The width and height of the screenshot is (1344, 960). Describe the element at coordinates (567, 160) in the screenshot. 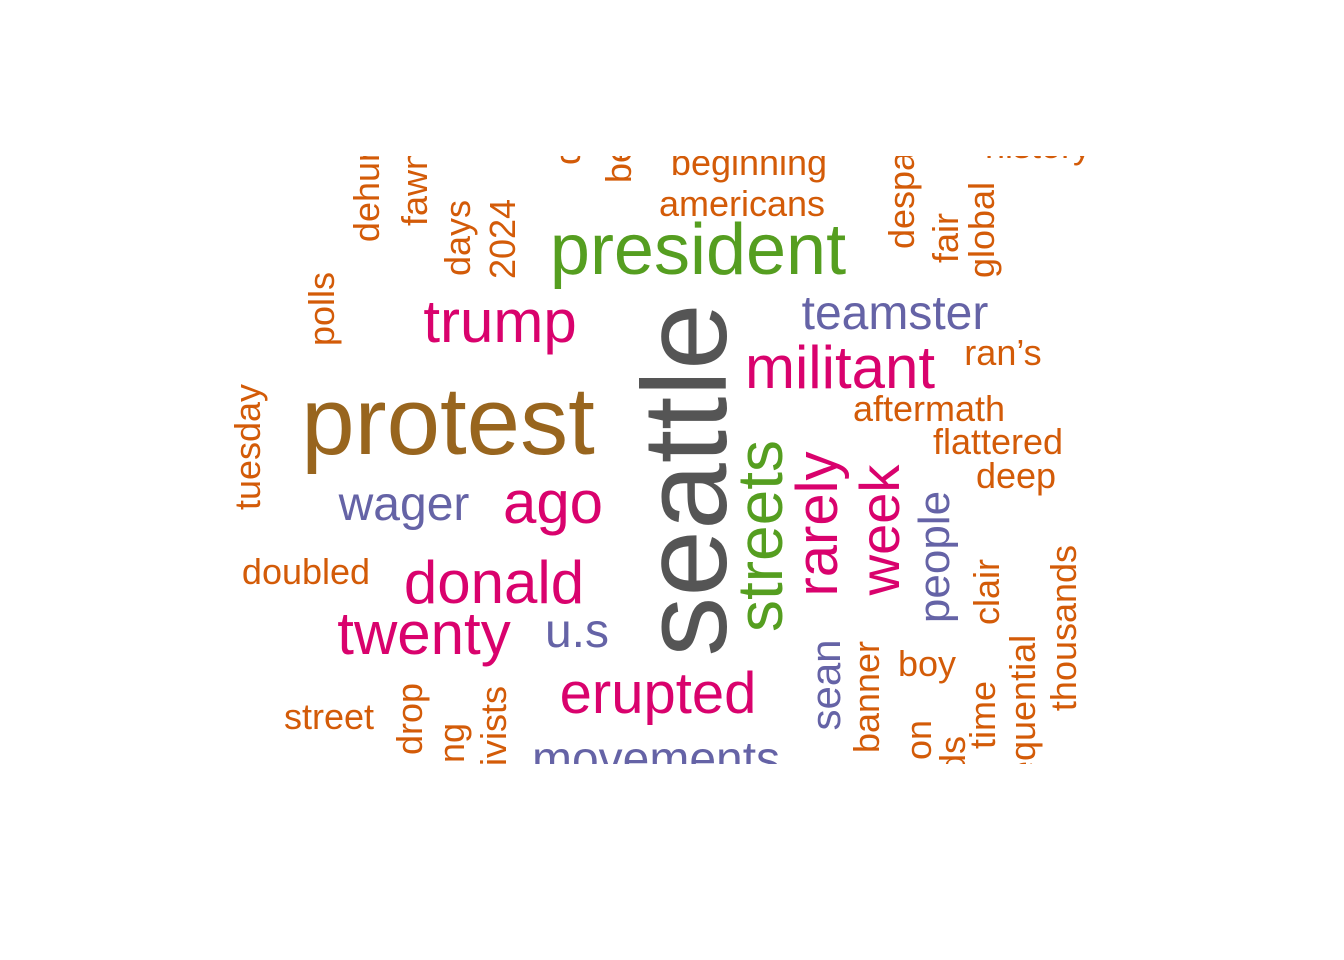

I see `word-dead: dead` at that location.